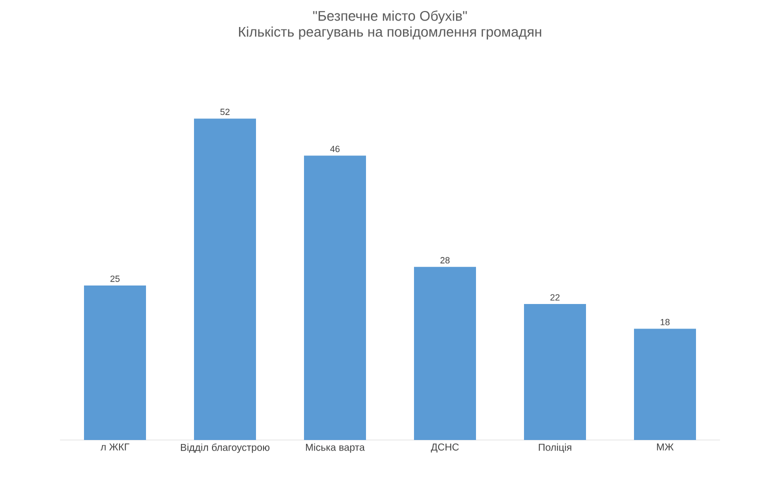 This screenshot has width=780, height=480. Describe the element at coordinates (115, 447) in the screenshot. I see `x-tick-label: л ЖКГ` at that location.